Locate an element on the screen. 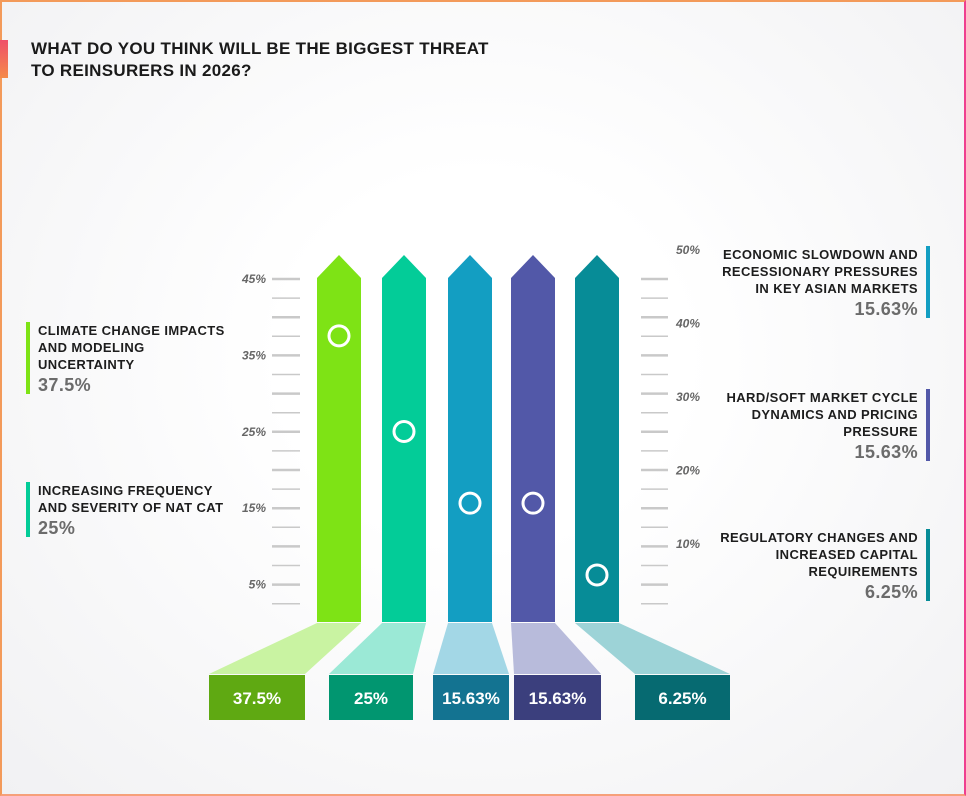  right-tick-label: 30% is located at coordinates (688, 397).